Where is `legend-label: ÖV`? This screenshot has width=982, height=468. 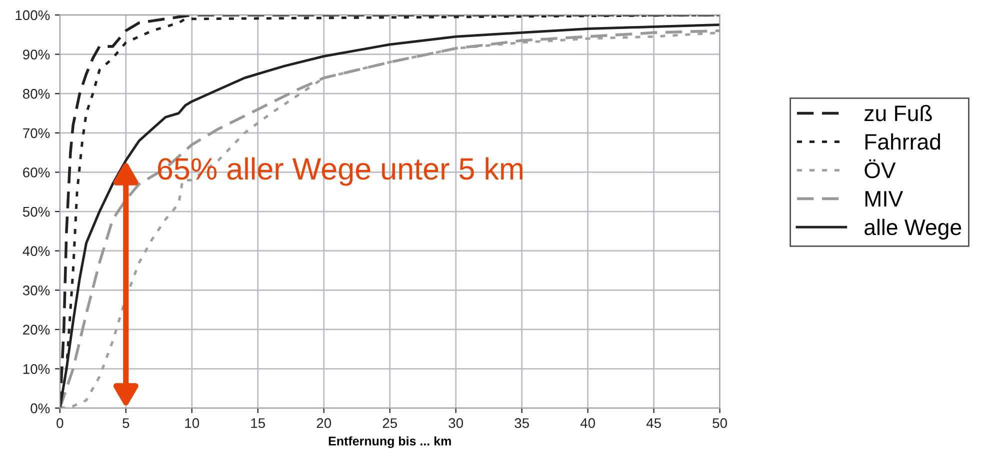
legend-label: ÖV is located at coordinates (880, 168).